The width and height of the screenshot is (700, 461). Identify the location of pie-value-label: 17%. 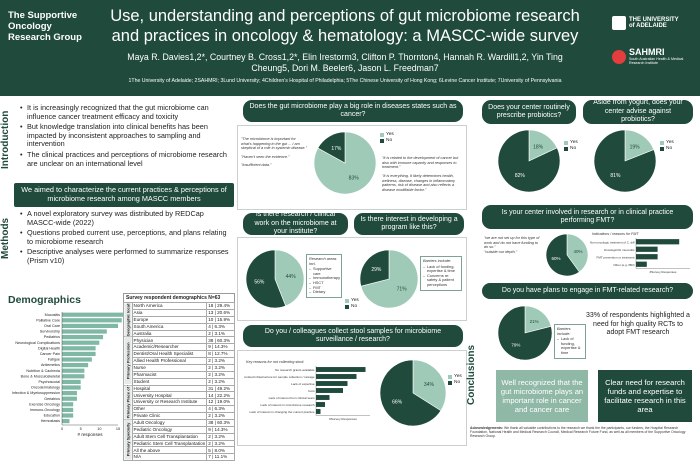
(336, 149).